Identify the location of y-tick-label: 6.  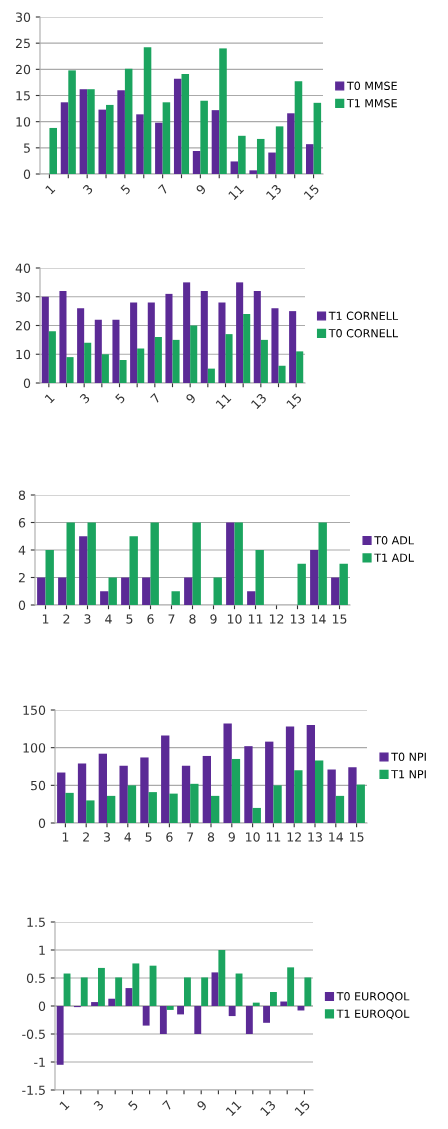
(22, 522).